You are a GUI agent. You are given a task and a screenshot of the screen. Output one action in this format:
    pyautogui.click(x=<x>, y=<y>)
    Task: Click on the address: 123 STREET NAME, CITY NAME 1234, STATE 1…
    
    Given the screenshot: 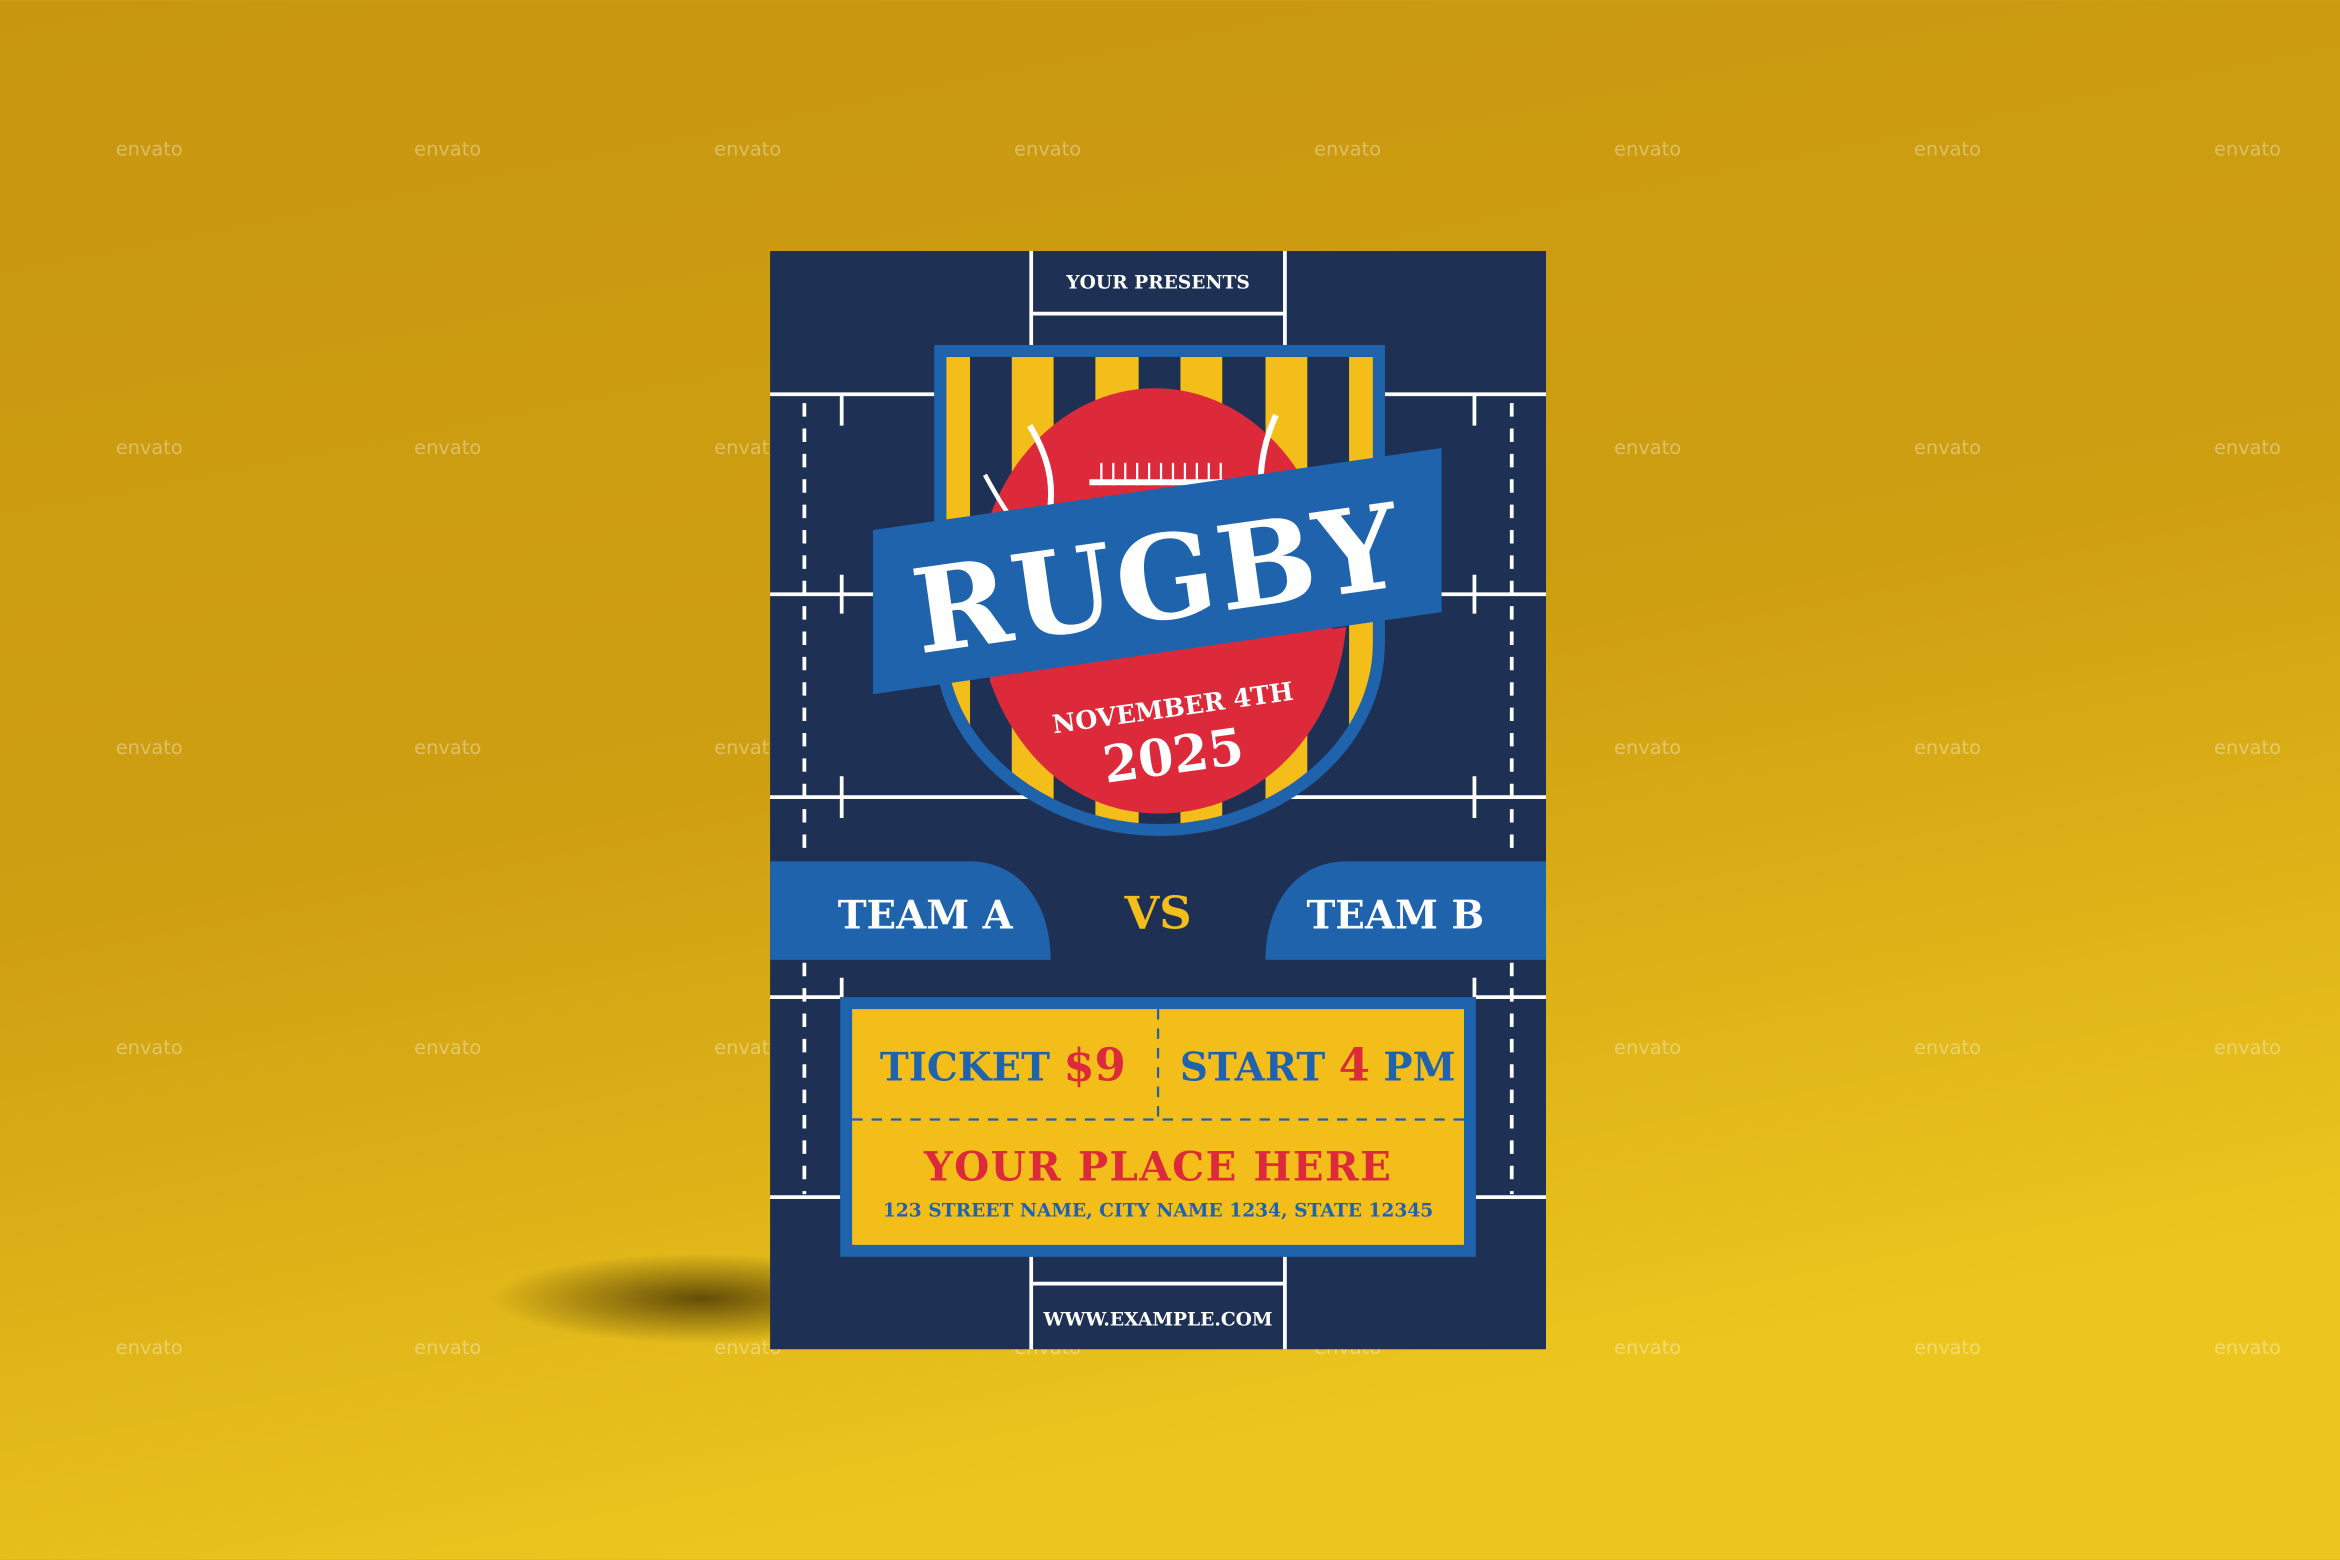 What is the action you would take?
    pyautogui.click(x=1158, y=1211)
    